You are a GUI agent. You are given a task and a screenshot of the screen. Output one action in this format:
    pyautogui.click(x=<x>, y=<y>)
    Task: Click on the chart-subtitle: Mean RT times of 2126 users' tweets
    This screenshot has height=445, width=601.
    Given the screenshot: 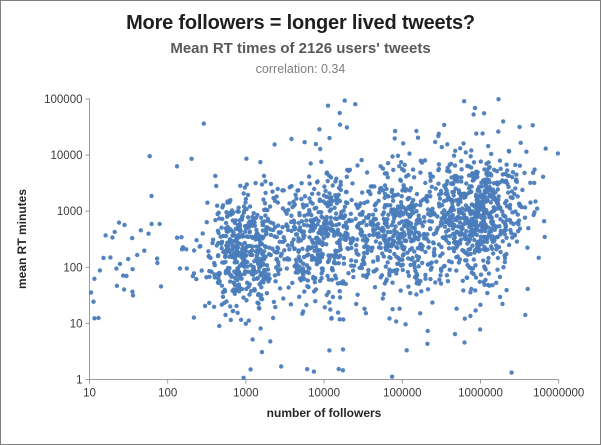 What is the action you would take?
    pyautogui.click(x=300, y=48)
    